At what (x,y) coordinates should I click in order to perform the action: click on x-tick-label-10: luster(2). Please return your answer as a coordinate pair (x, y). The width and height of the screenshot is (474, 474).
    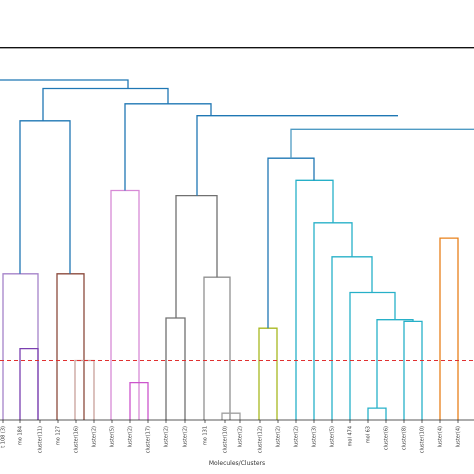
    Looking at the image, I should click on (167, 436).